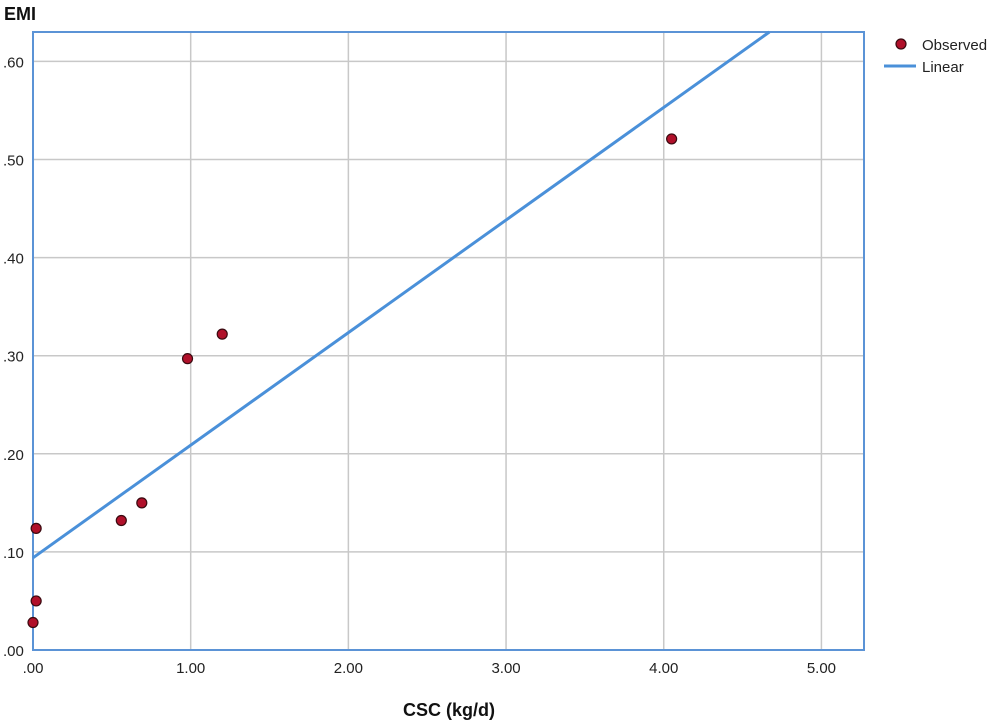 This screenshot has height=723, width=1000. Describe the element at coordinates (13, 259) in the screenshot. I see `y-tick-label: .40` at that location.